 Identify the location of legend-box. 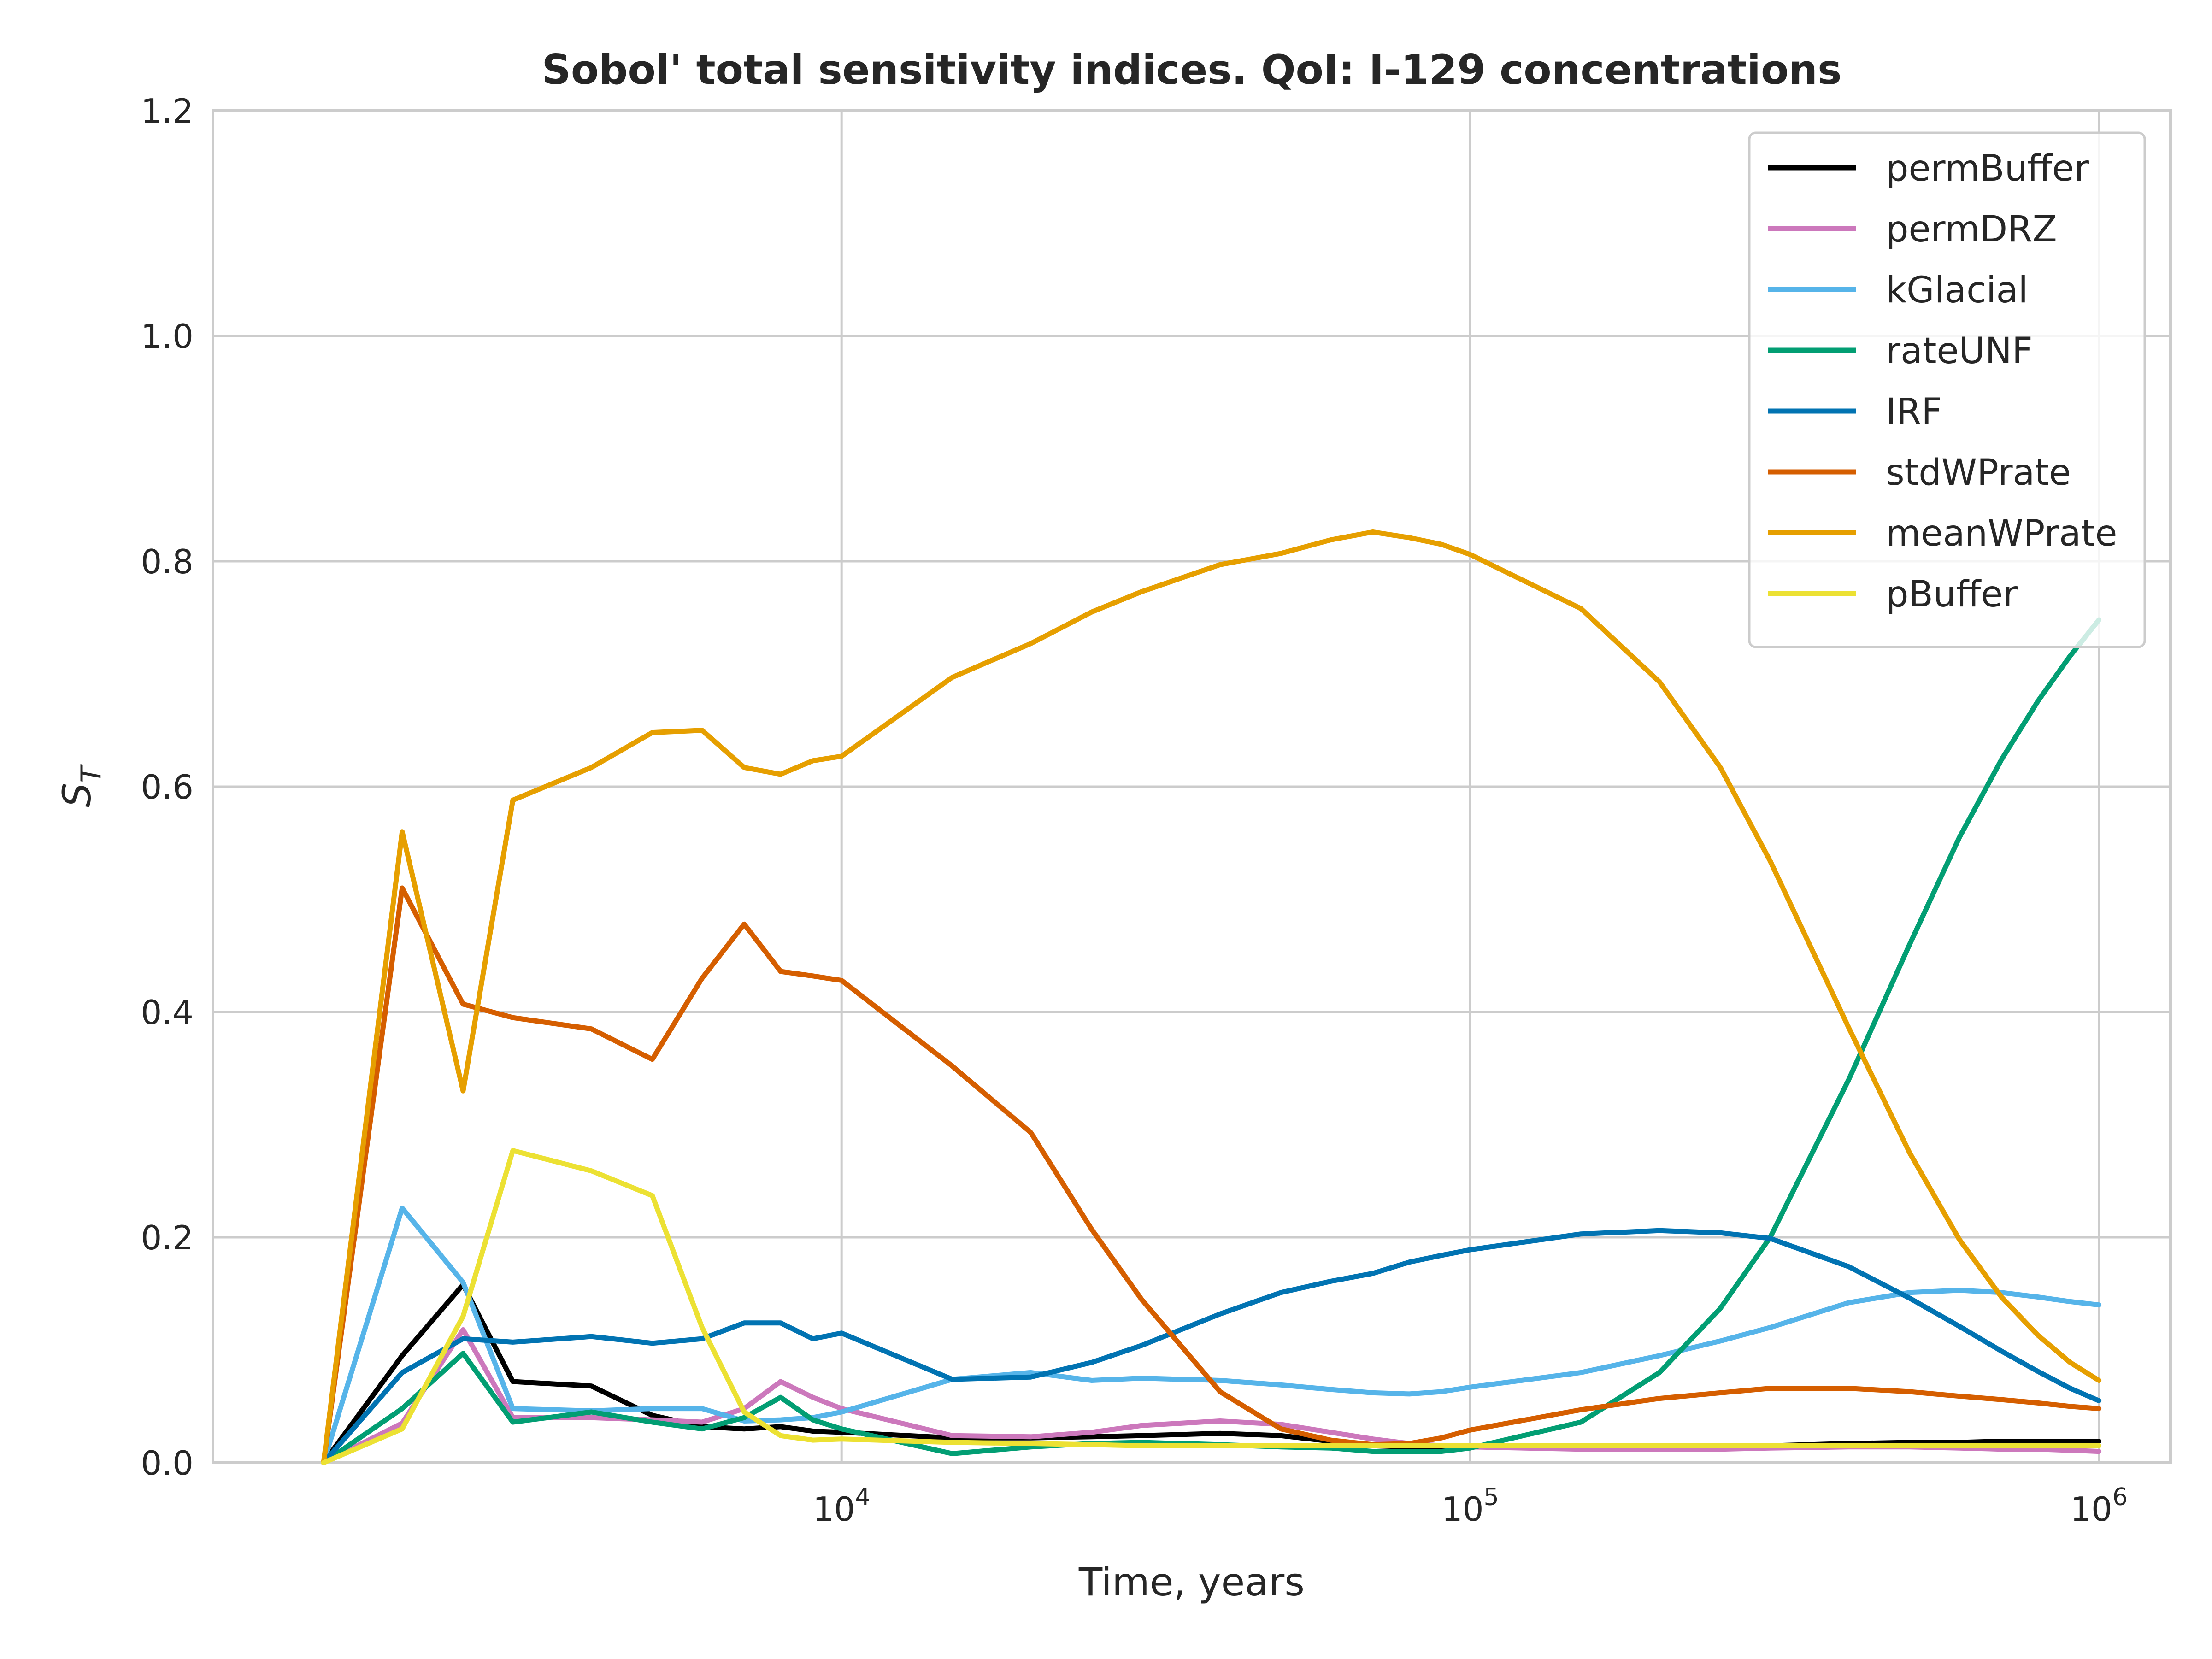
(1947, 389).